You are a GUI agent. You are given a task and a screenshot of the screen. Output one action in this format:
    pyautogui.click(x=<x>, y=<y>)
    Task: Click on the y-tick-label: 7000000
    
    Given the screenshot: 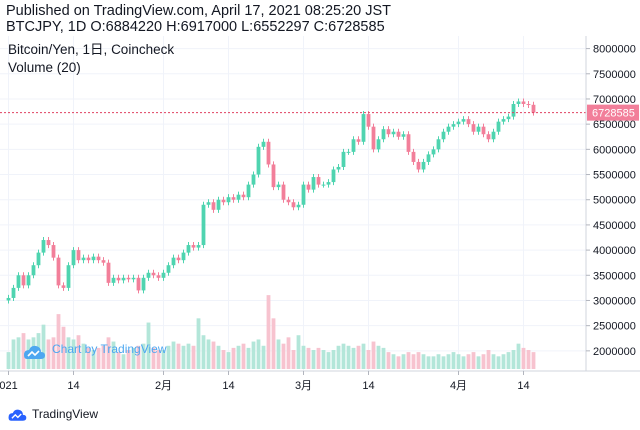 What is the action you would take?
    pyautogui.click(x=614, y=100)
    